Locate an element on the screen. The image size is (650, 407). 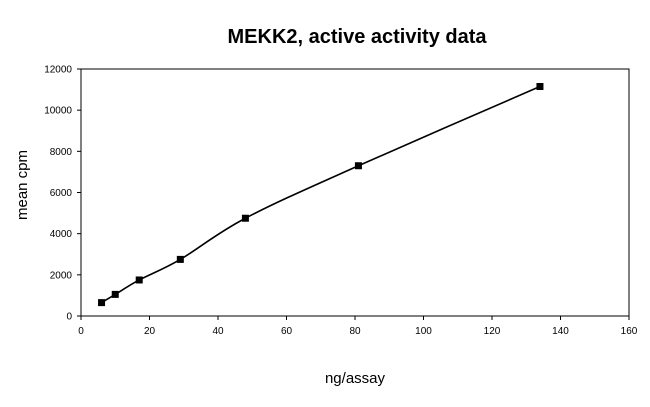
y-tick-label: 6000 is located at coordinates (61, 193).